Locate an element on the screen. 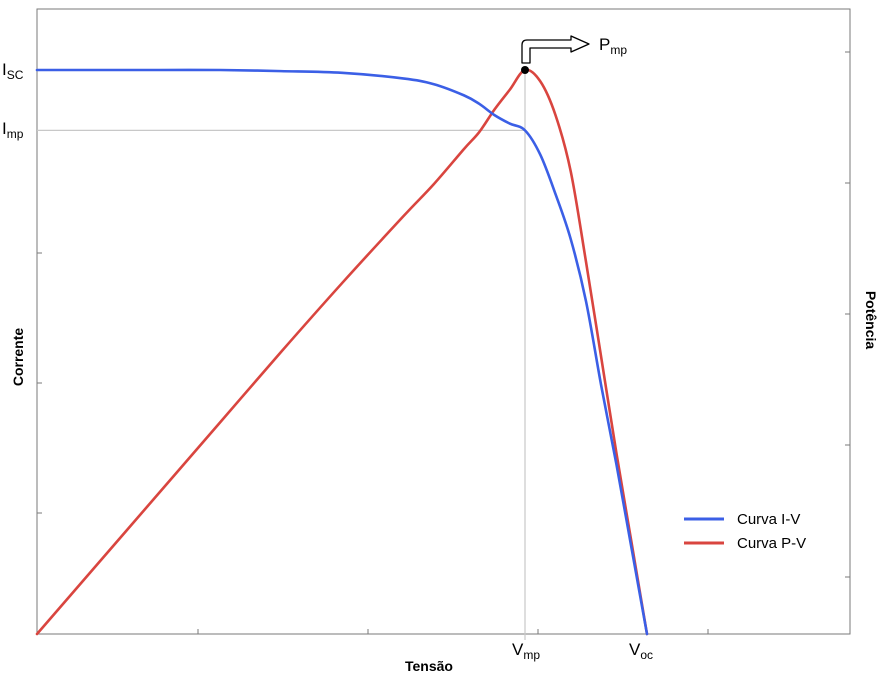 This screenshot has width=885, height=677. y-tick-label-isc: ISC is located at coordinates (13, 71).